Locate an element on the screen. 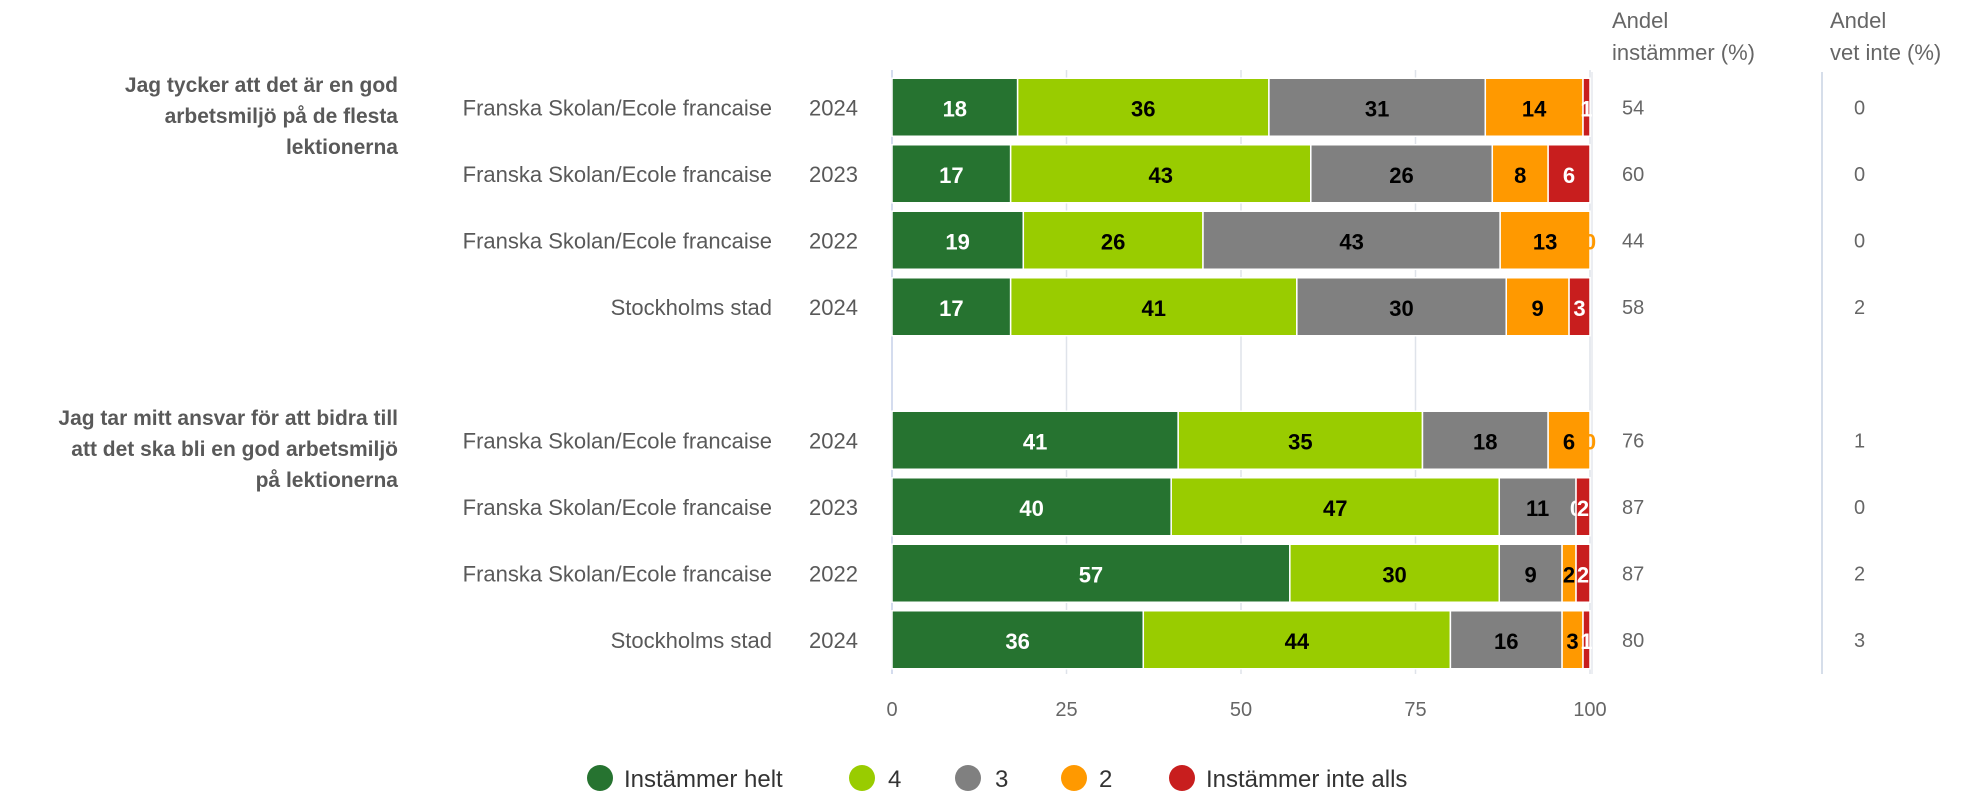  x-tick-label: 0 is located at coordinates (891, 710).